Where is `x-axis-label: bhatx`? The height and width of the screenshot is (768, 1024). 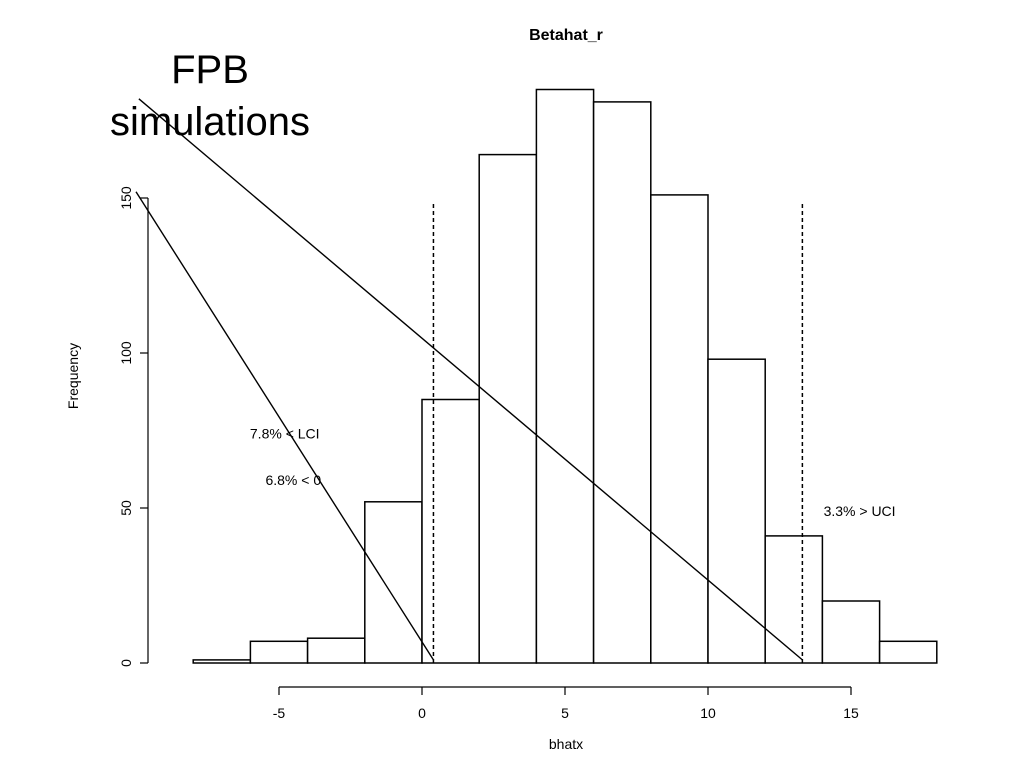 x-axis-label: bhatx is located at coordinates (566, 744).